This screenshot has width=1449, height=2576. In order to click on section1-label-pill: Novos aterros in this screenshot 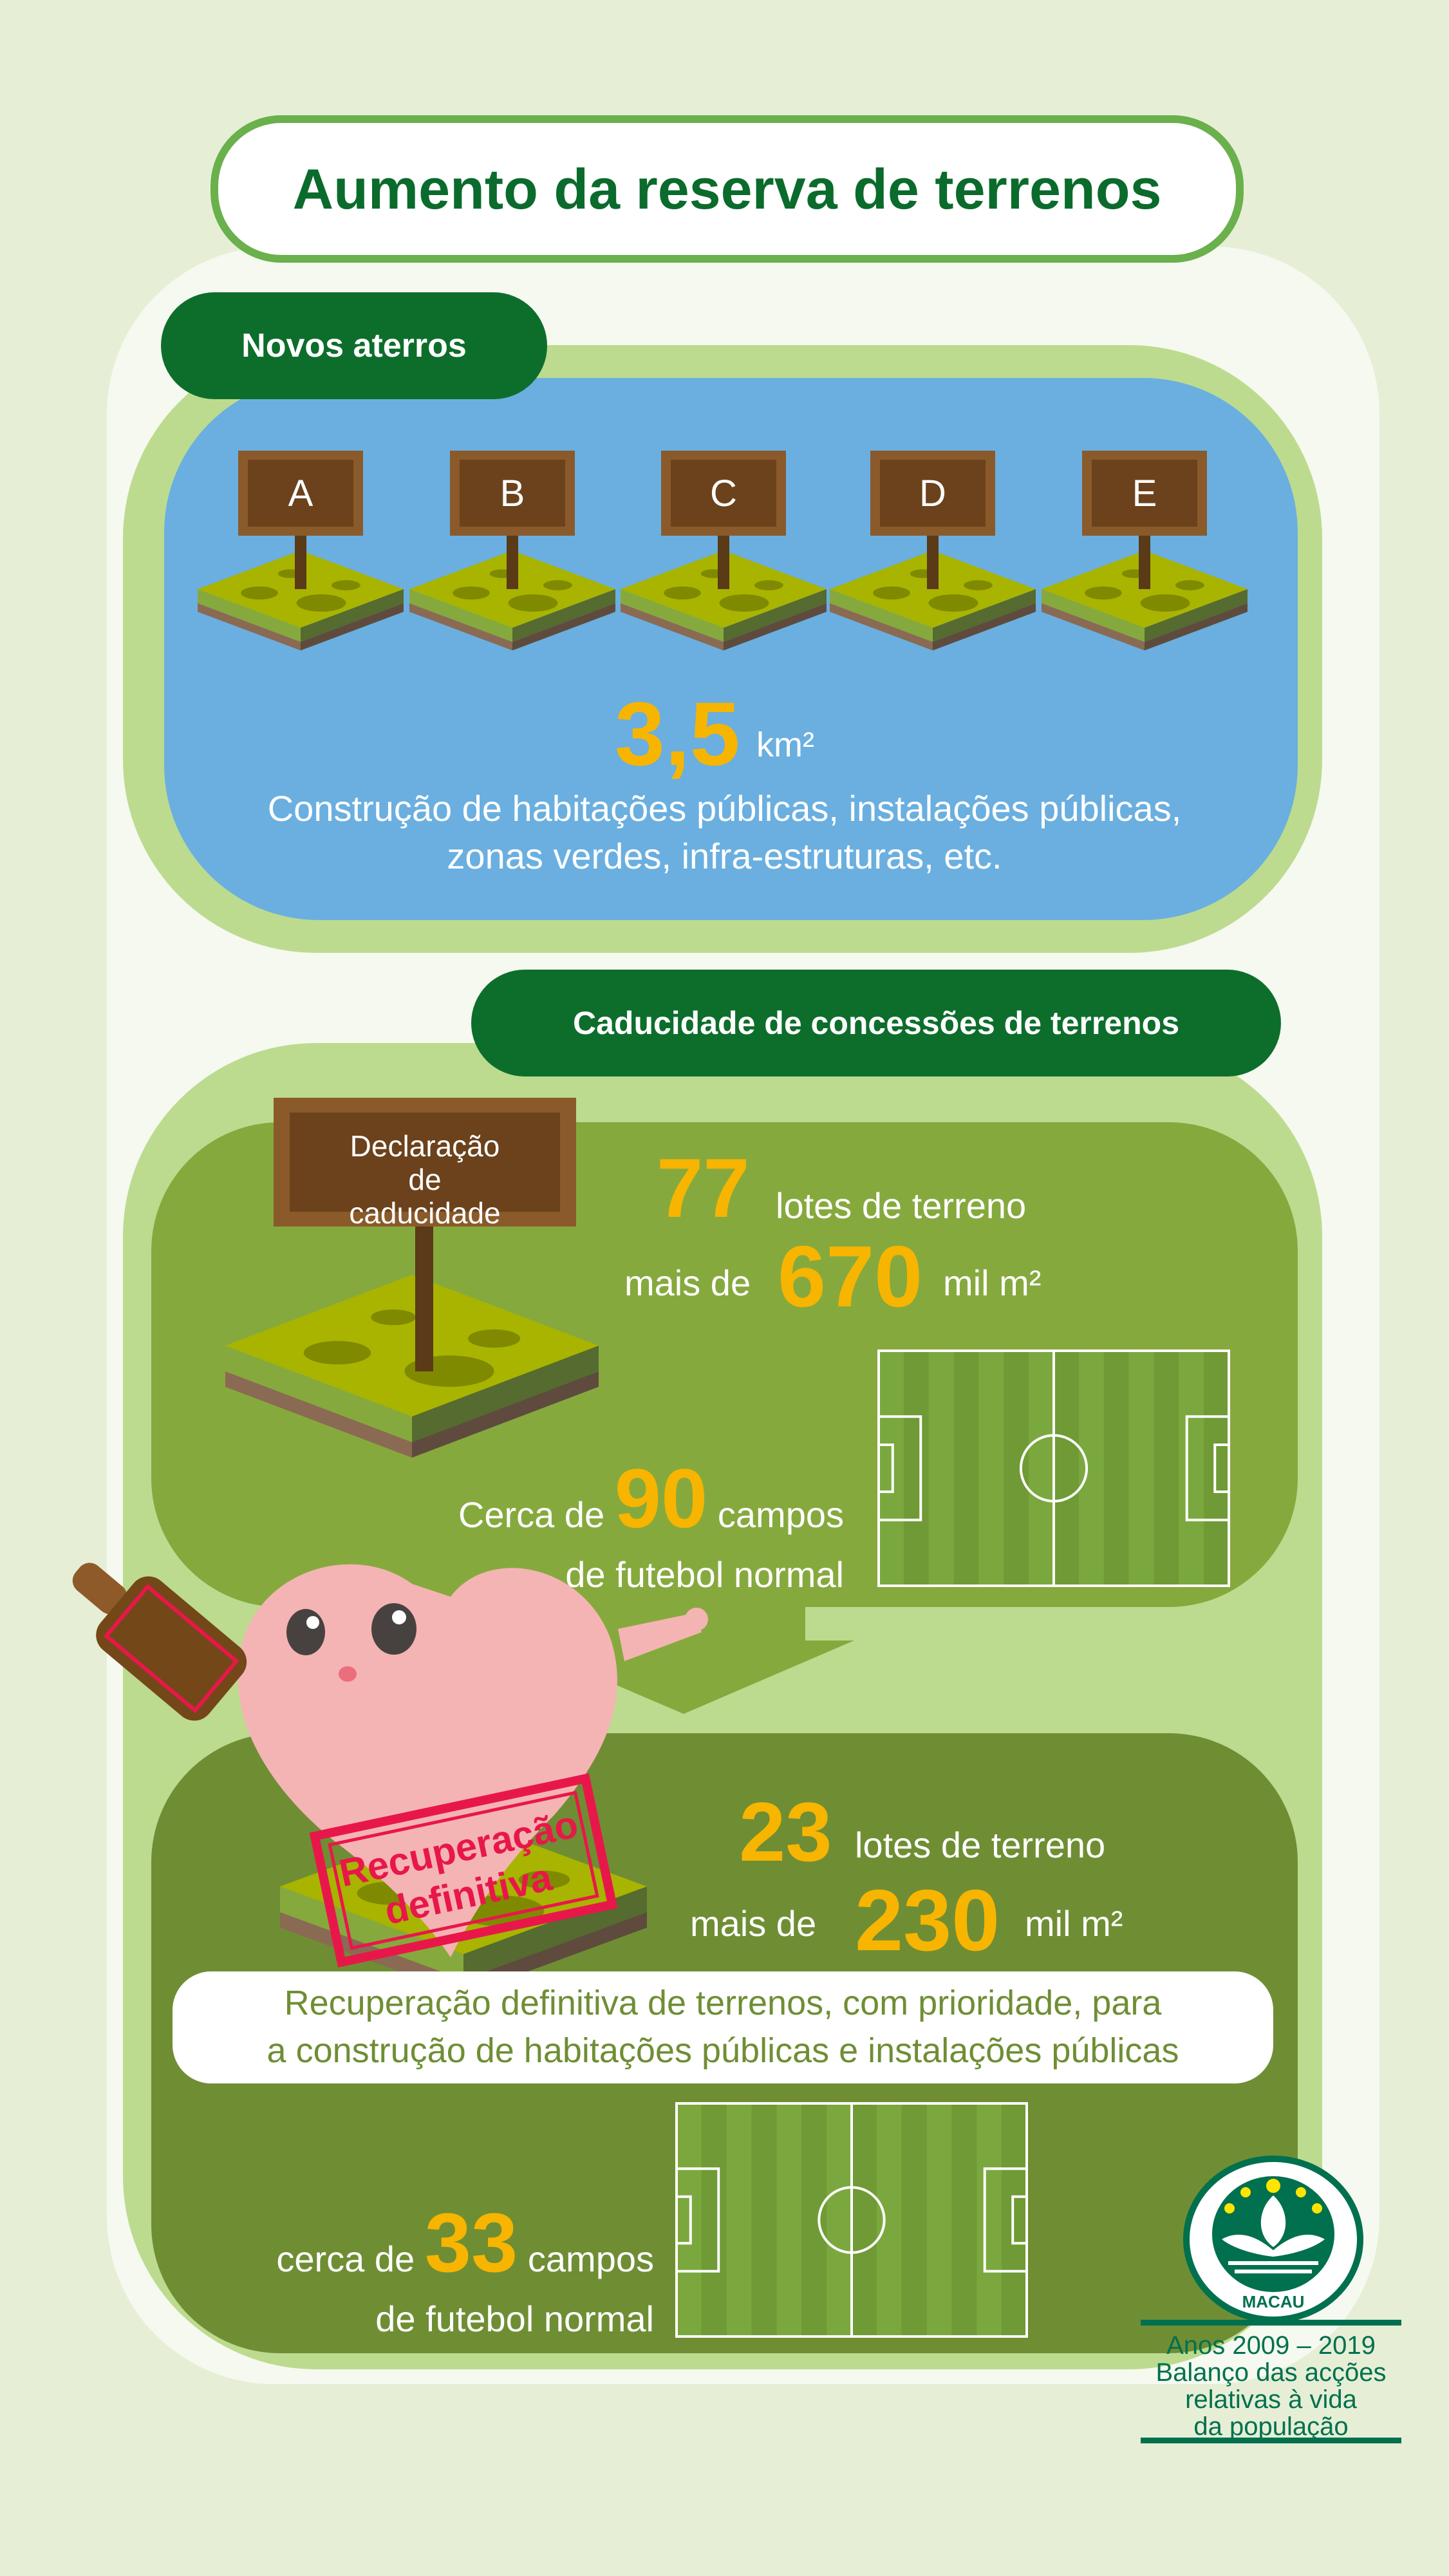, I will do `click(354, 345)`.